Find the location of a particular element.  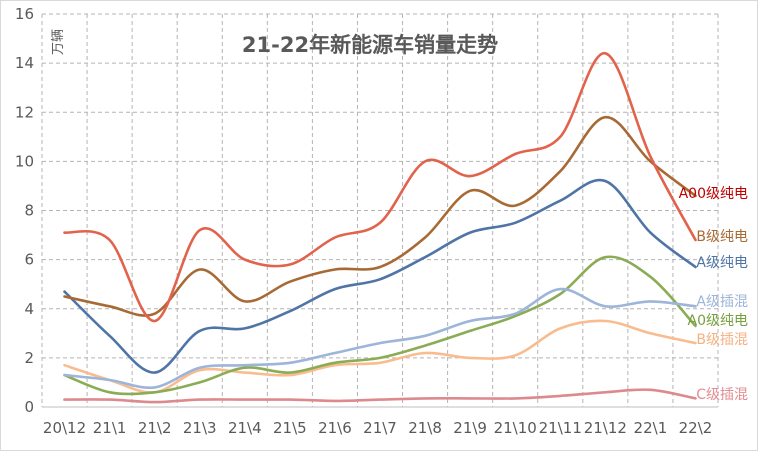

series-label: B级插混 is located at coordinates (722, 340).